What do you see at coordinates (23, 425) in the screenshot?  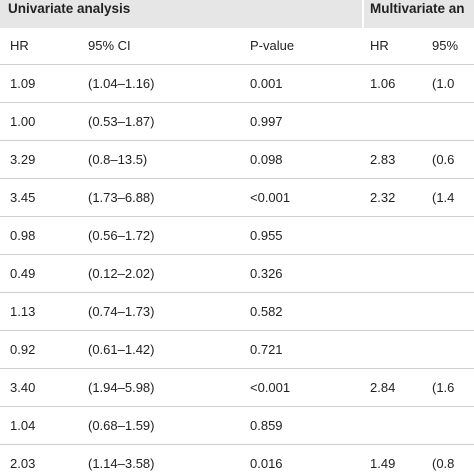 I see `table-cell: 1.04` at bounding box center [23, 425].